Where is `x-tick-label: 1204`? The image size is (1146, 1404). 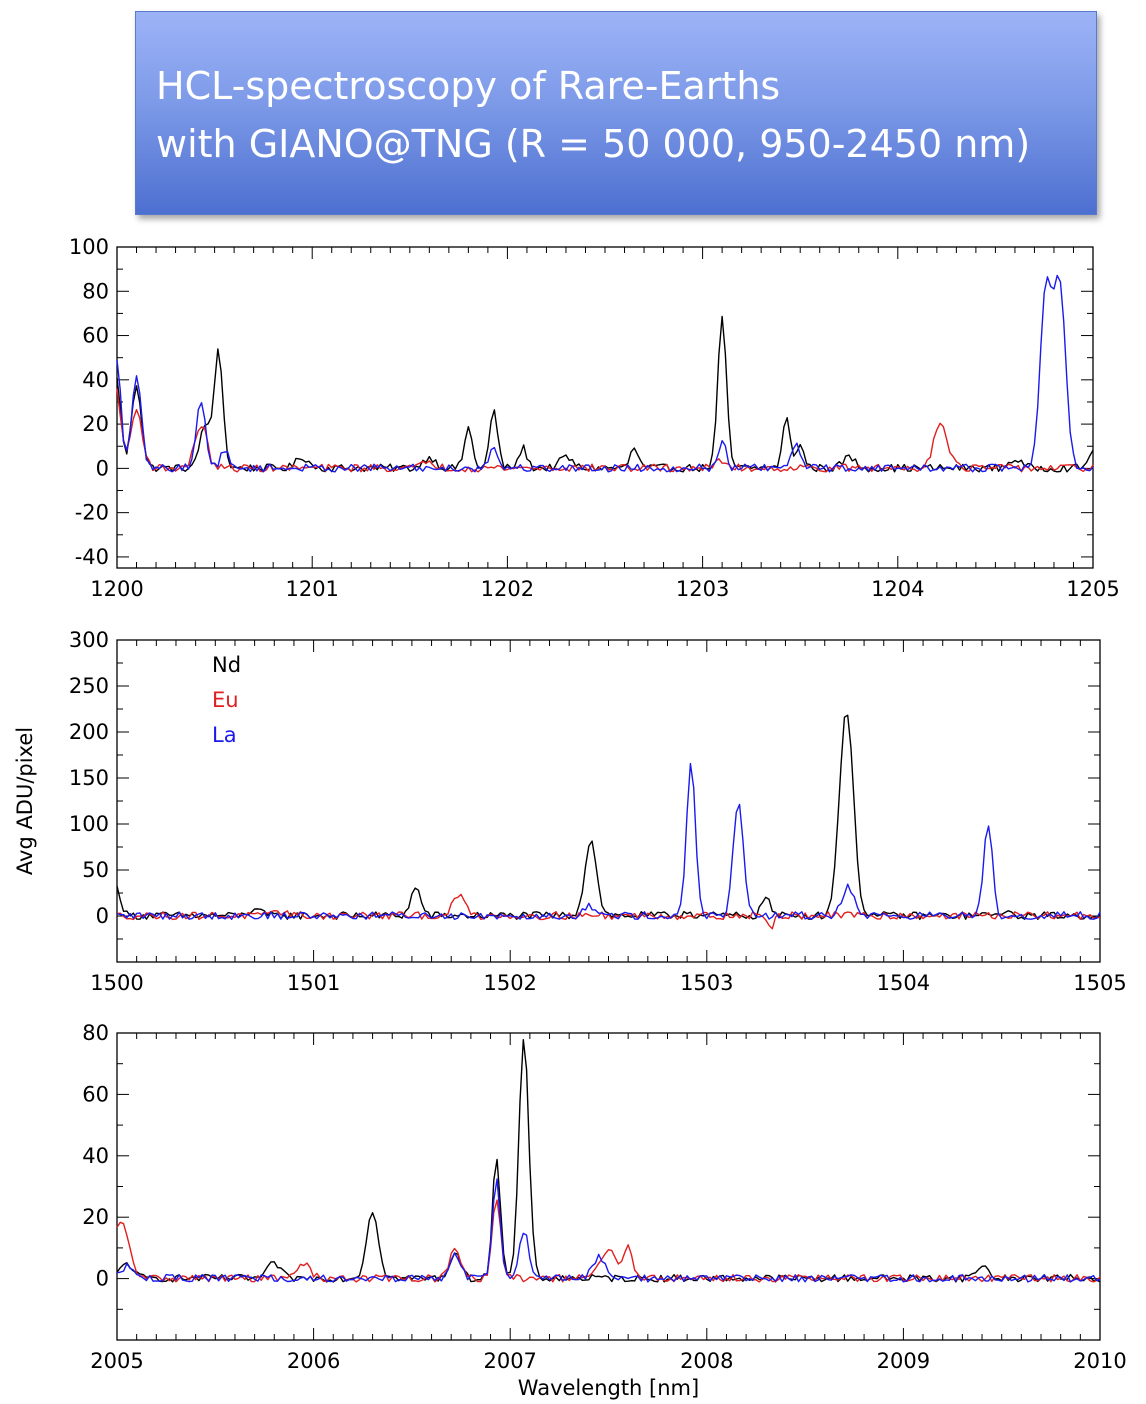
x-tick-label: 1204 is located at coordinates (897, 589).